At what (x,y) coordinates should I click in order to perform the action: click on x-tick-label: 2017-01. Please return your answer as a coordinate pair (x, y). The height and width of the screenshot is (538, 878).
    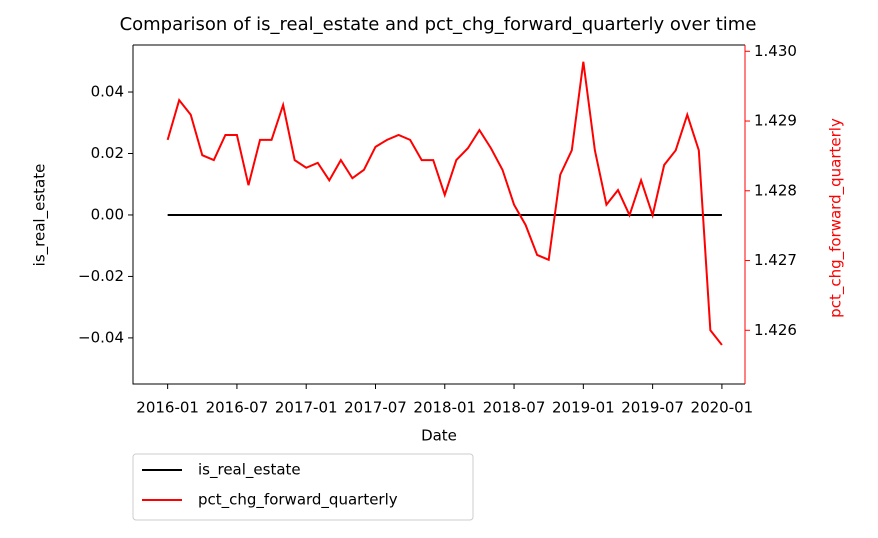
    Looking at the image, I should click on (306, 408).